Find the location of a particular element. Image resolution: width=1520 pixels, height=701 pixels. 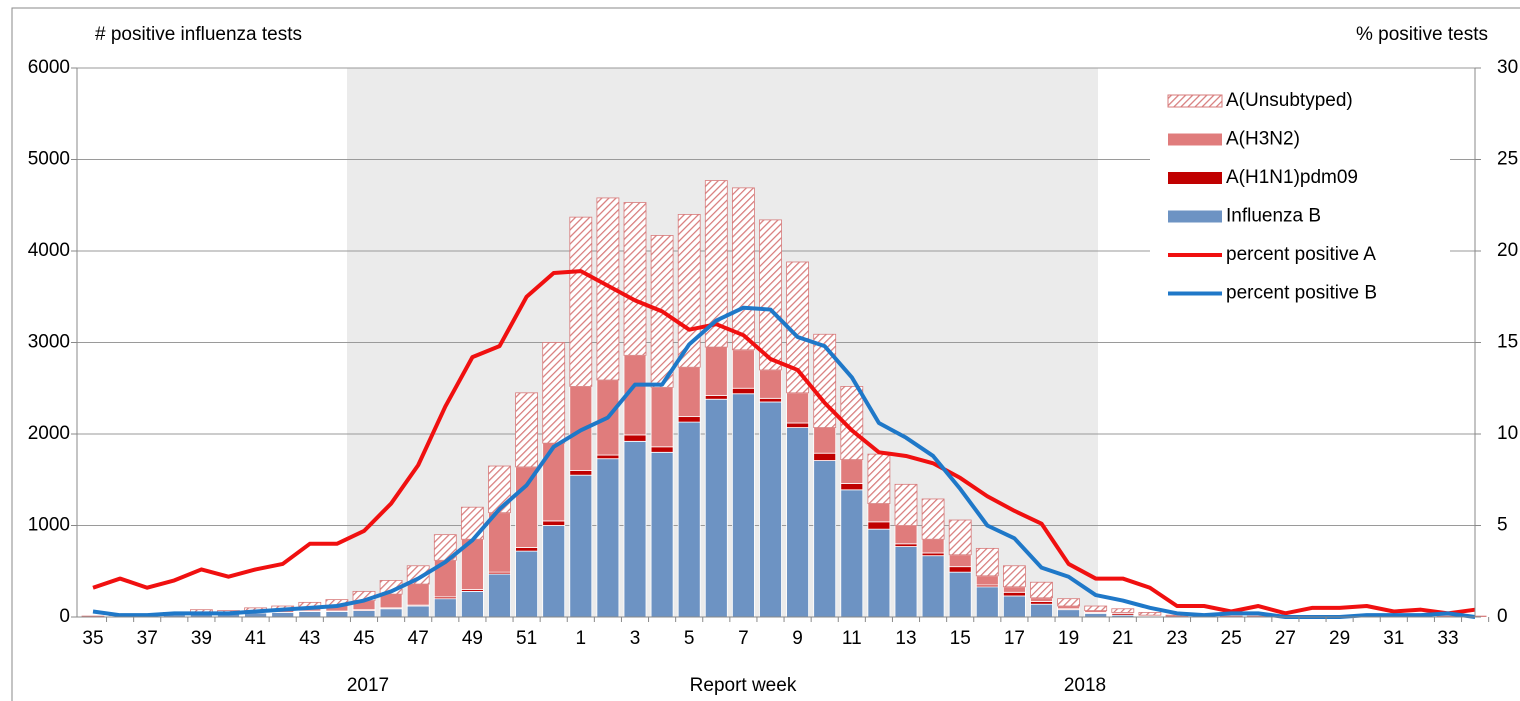

legend-label: A(H3N2) is located at coordinates (1263, 139).